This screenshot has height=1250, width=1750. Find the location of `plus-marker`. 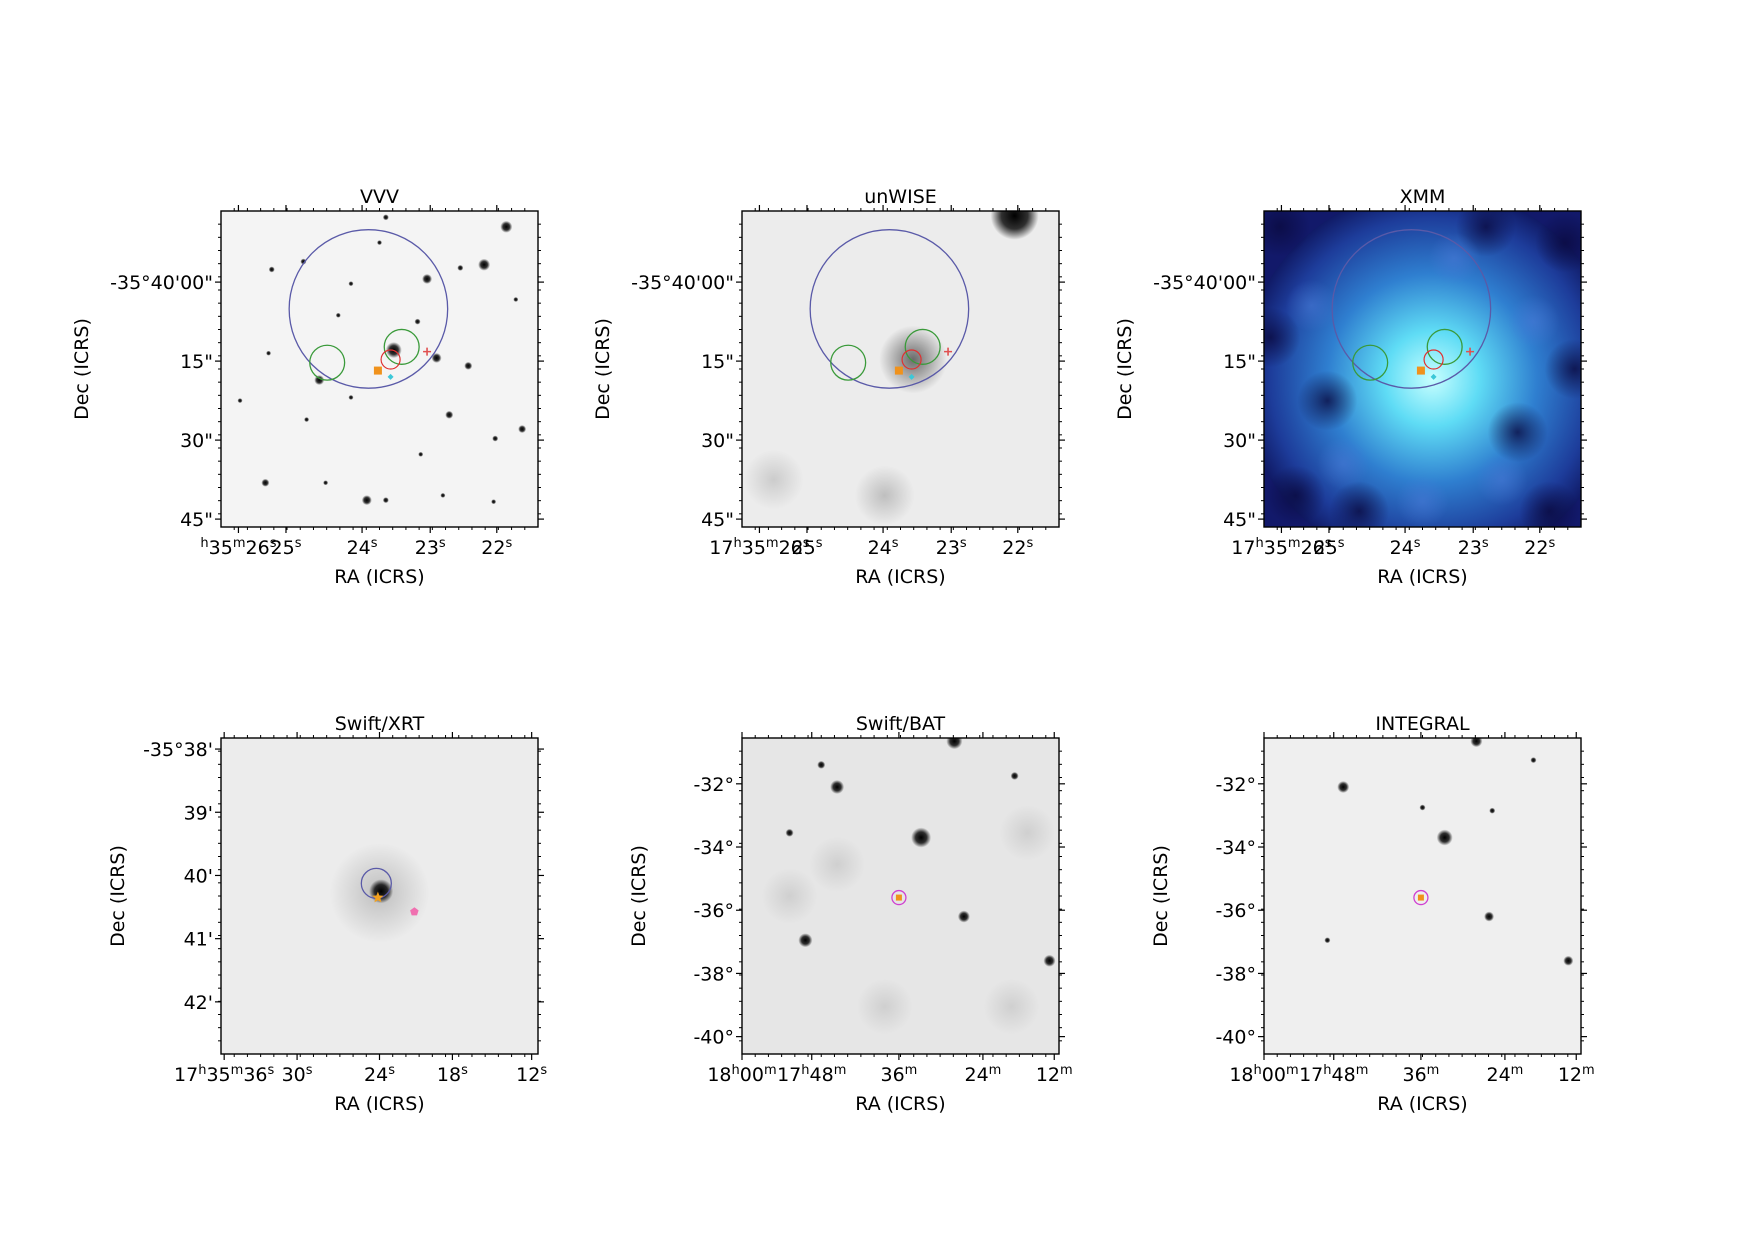

plus-marker is located at coordinates (948, 351).